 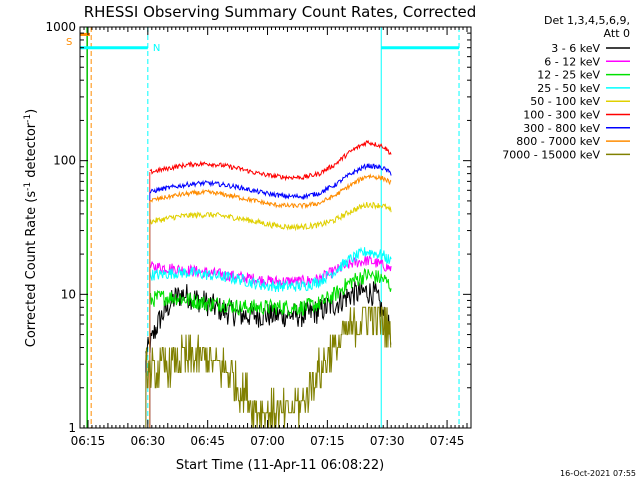 I want to click on y-axis-label-sup1: -1, so click(x=28, y=186).